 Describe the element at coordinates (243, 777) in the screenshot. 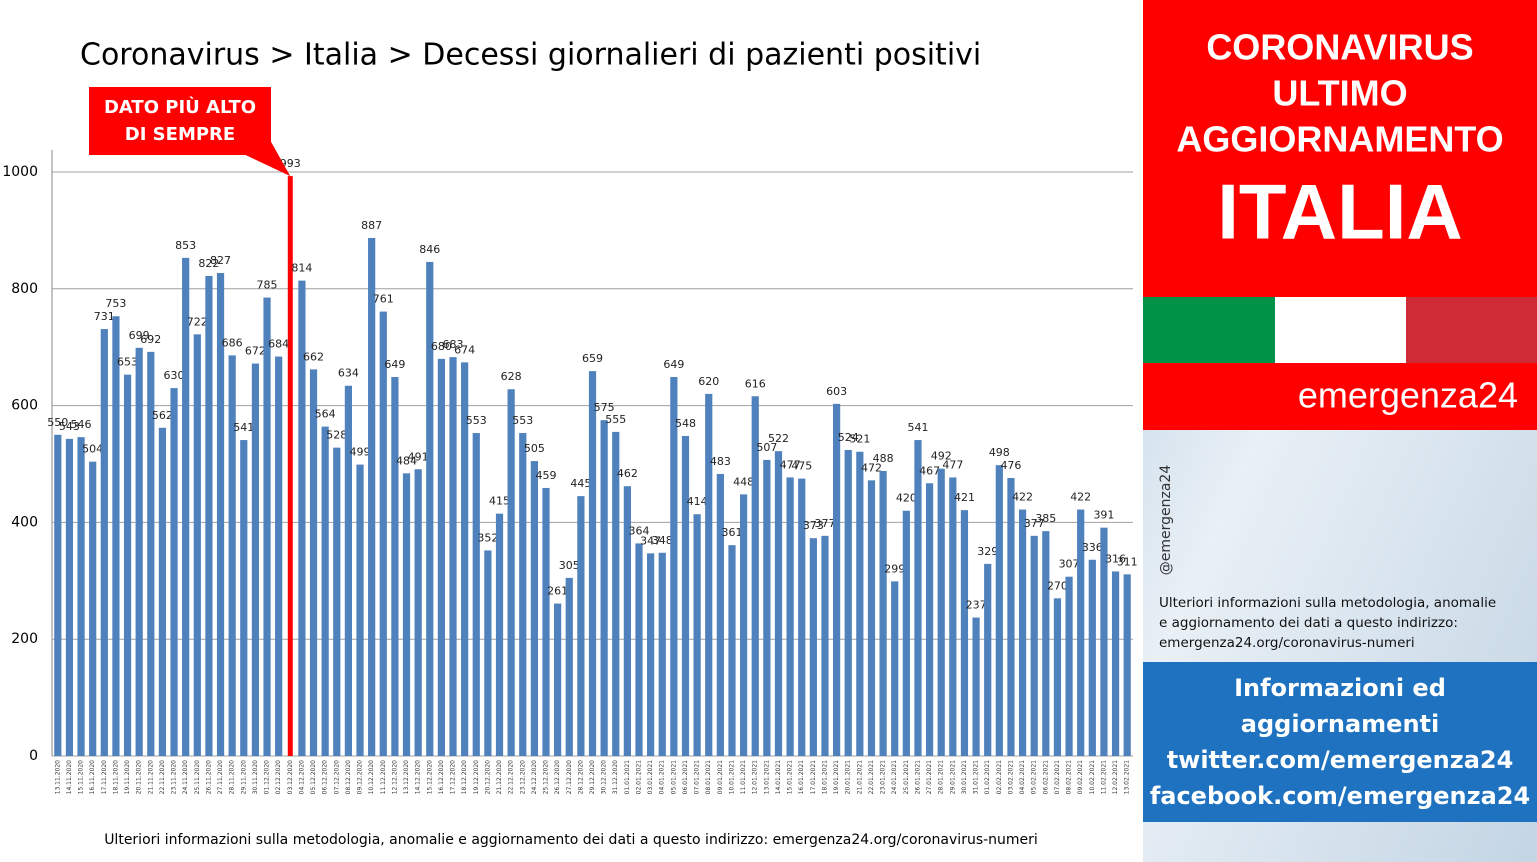

I see `x-tick-label: 29.11.2020` at that location.